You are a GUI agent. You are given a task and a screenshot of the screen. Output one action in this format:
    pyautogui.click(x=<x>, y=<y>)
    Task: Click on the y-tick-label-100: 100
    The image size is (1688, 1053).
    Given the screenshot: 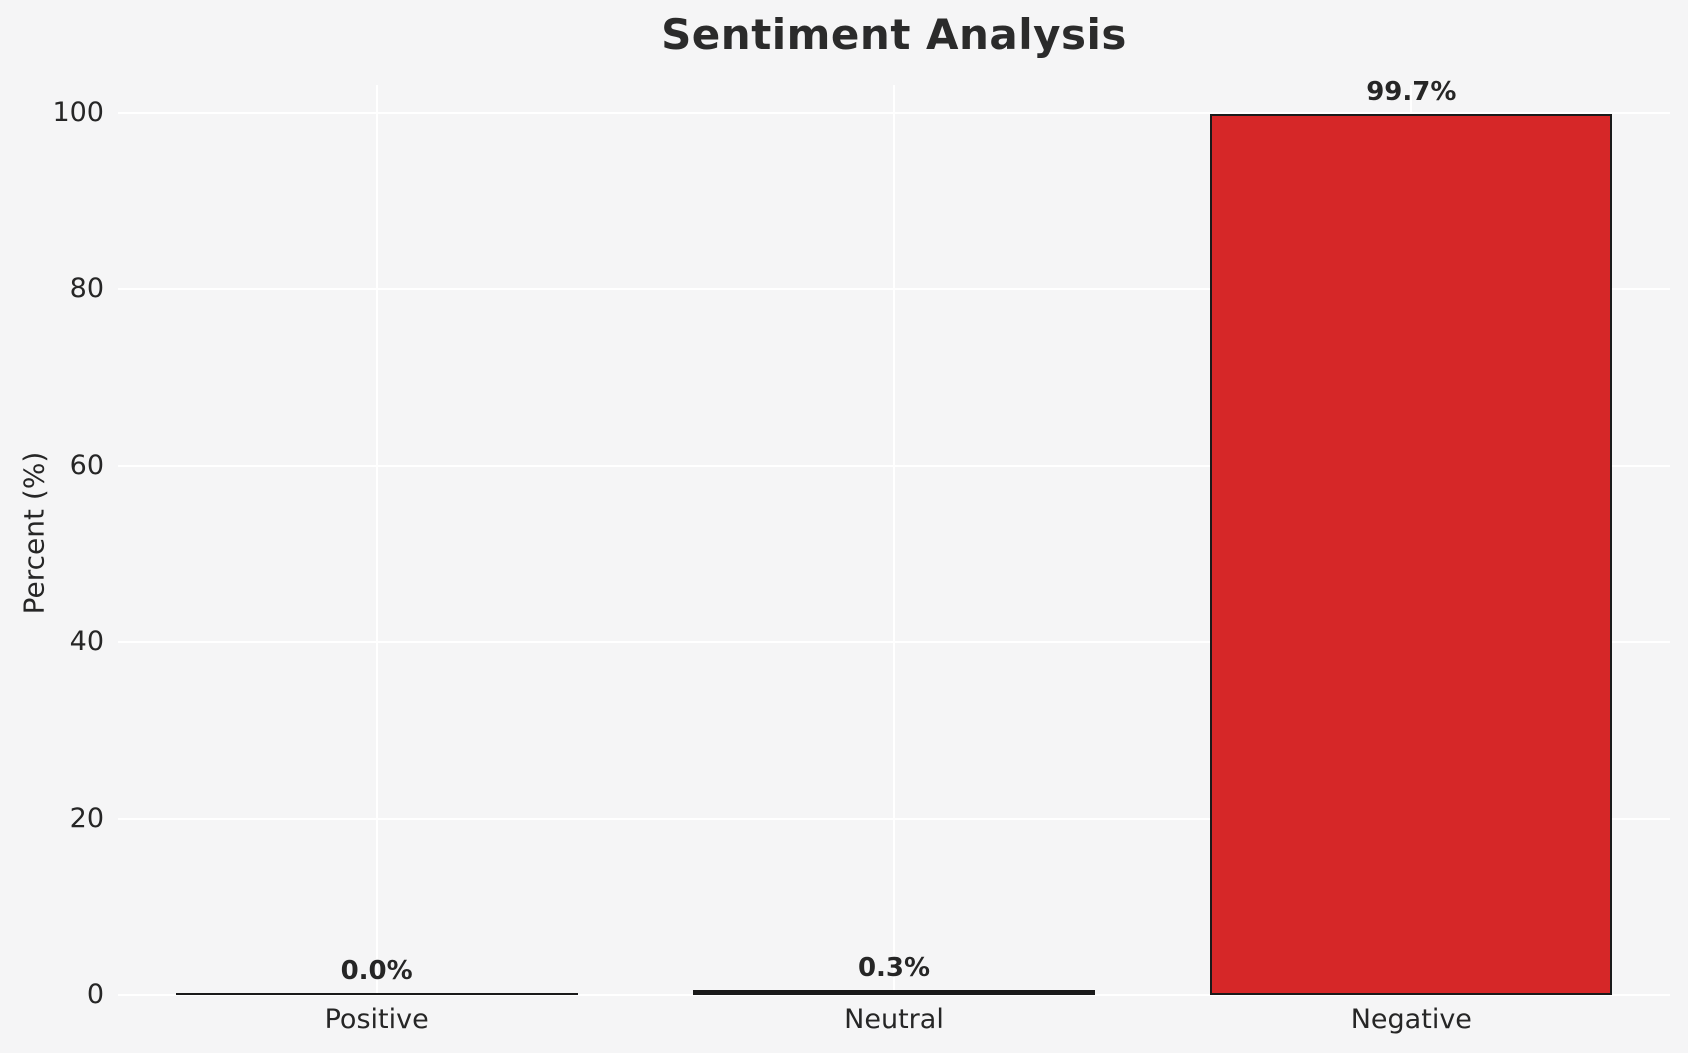 What is the action you would take?
    pyautogui.click(x=78, y=112)
    